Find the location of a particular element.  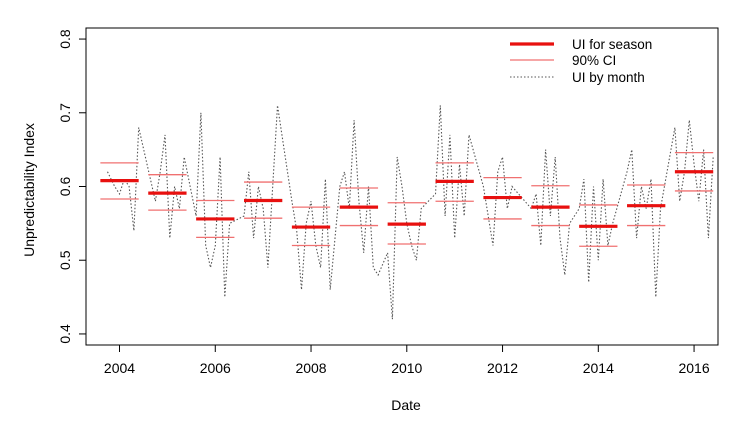

legend-label: 90% CI is located at coordinates (594, 60).